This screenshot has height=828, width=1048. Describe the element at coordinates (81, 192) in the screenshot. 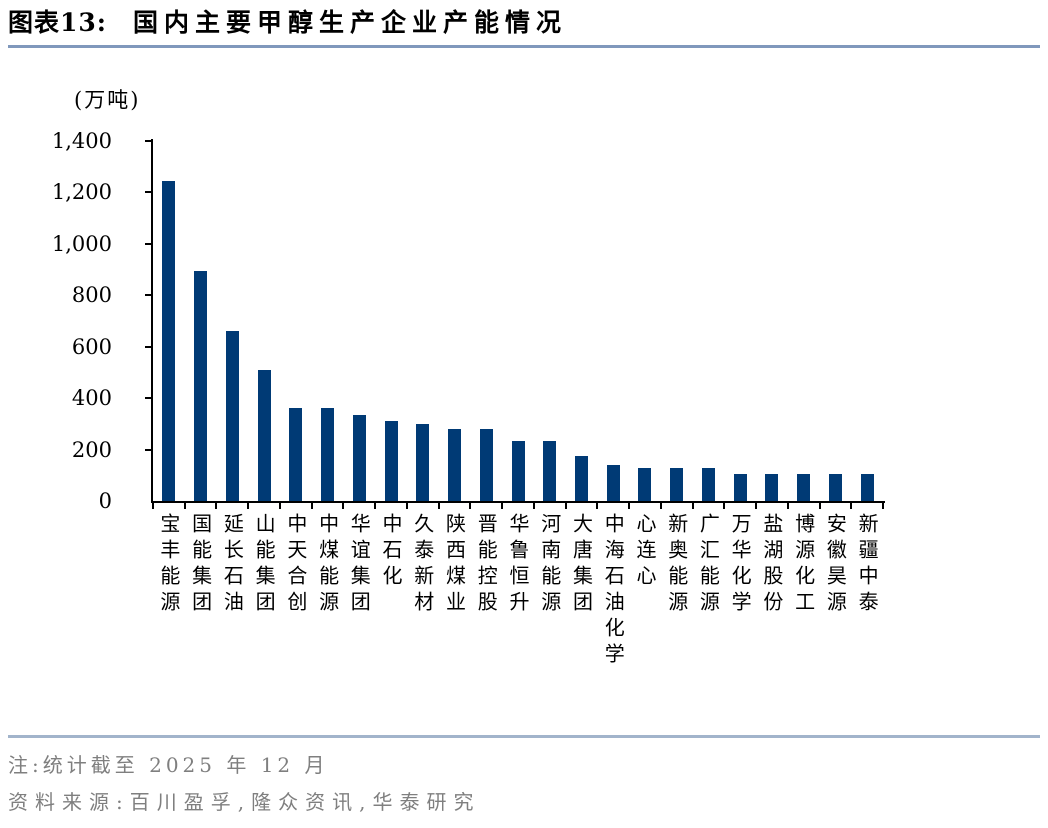

I see `y-axis-tick-label: 1,200` at that location.